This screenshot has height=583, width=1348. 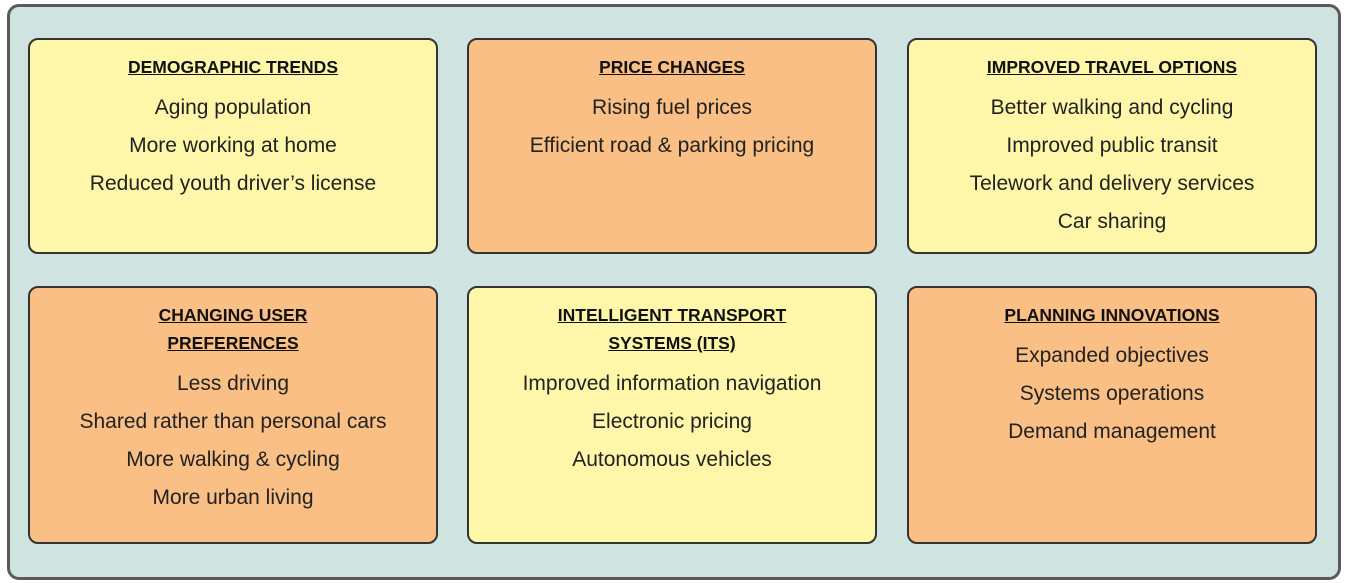 I want to click on box-item: Reduced youth driver’s license, so click(x=233, y=183).